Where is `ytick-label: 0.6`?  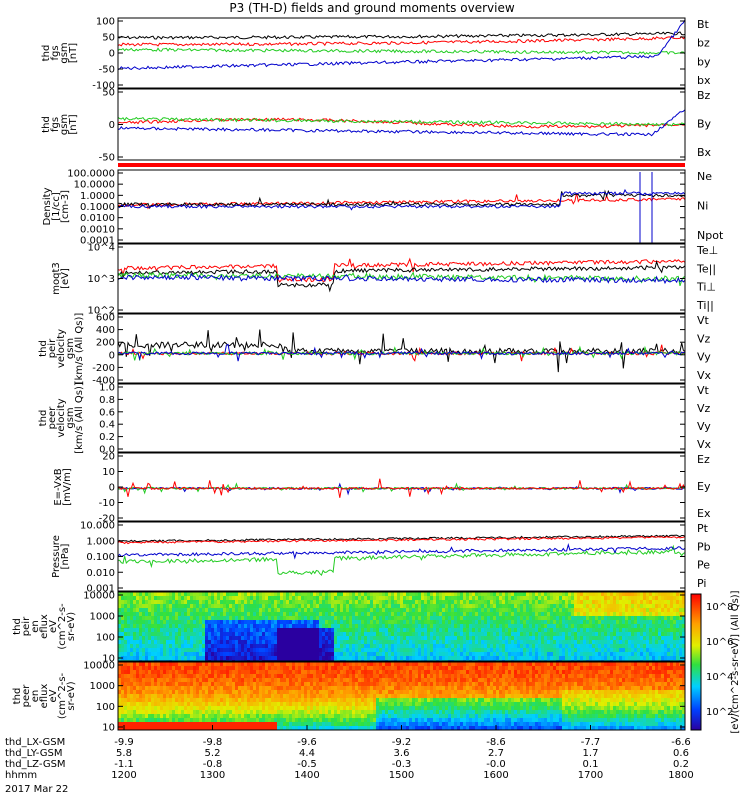 ytick-label: 0.6 is located at coordinates (107, 412).